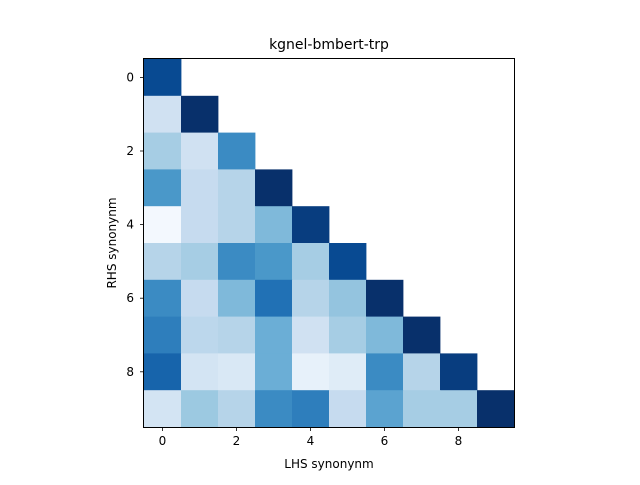 The image size is (640, 485). Describe the element at coordinates (130, 77) in the screenshot. I see `y-tick-label-0: 0` at that location.